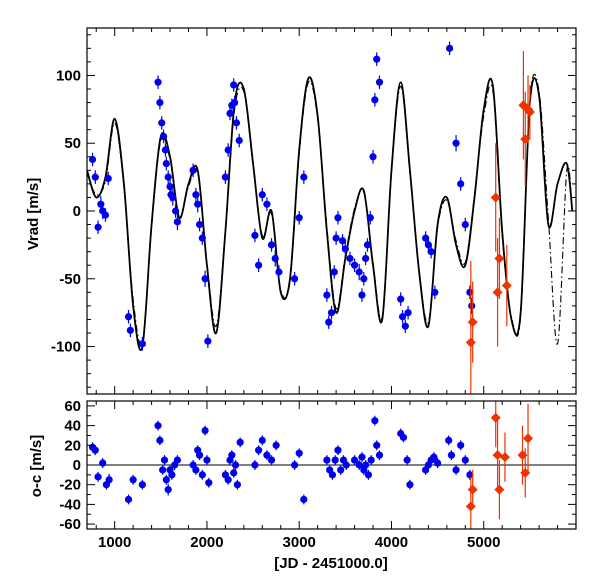  I want to click on bottom-red-residuals-point, so click(528, 438).